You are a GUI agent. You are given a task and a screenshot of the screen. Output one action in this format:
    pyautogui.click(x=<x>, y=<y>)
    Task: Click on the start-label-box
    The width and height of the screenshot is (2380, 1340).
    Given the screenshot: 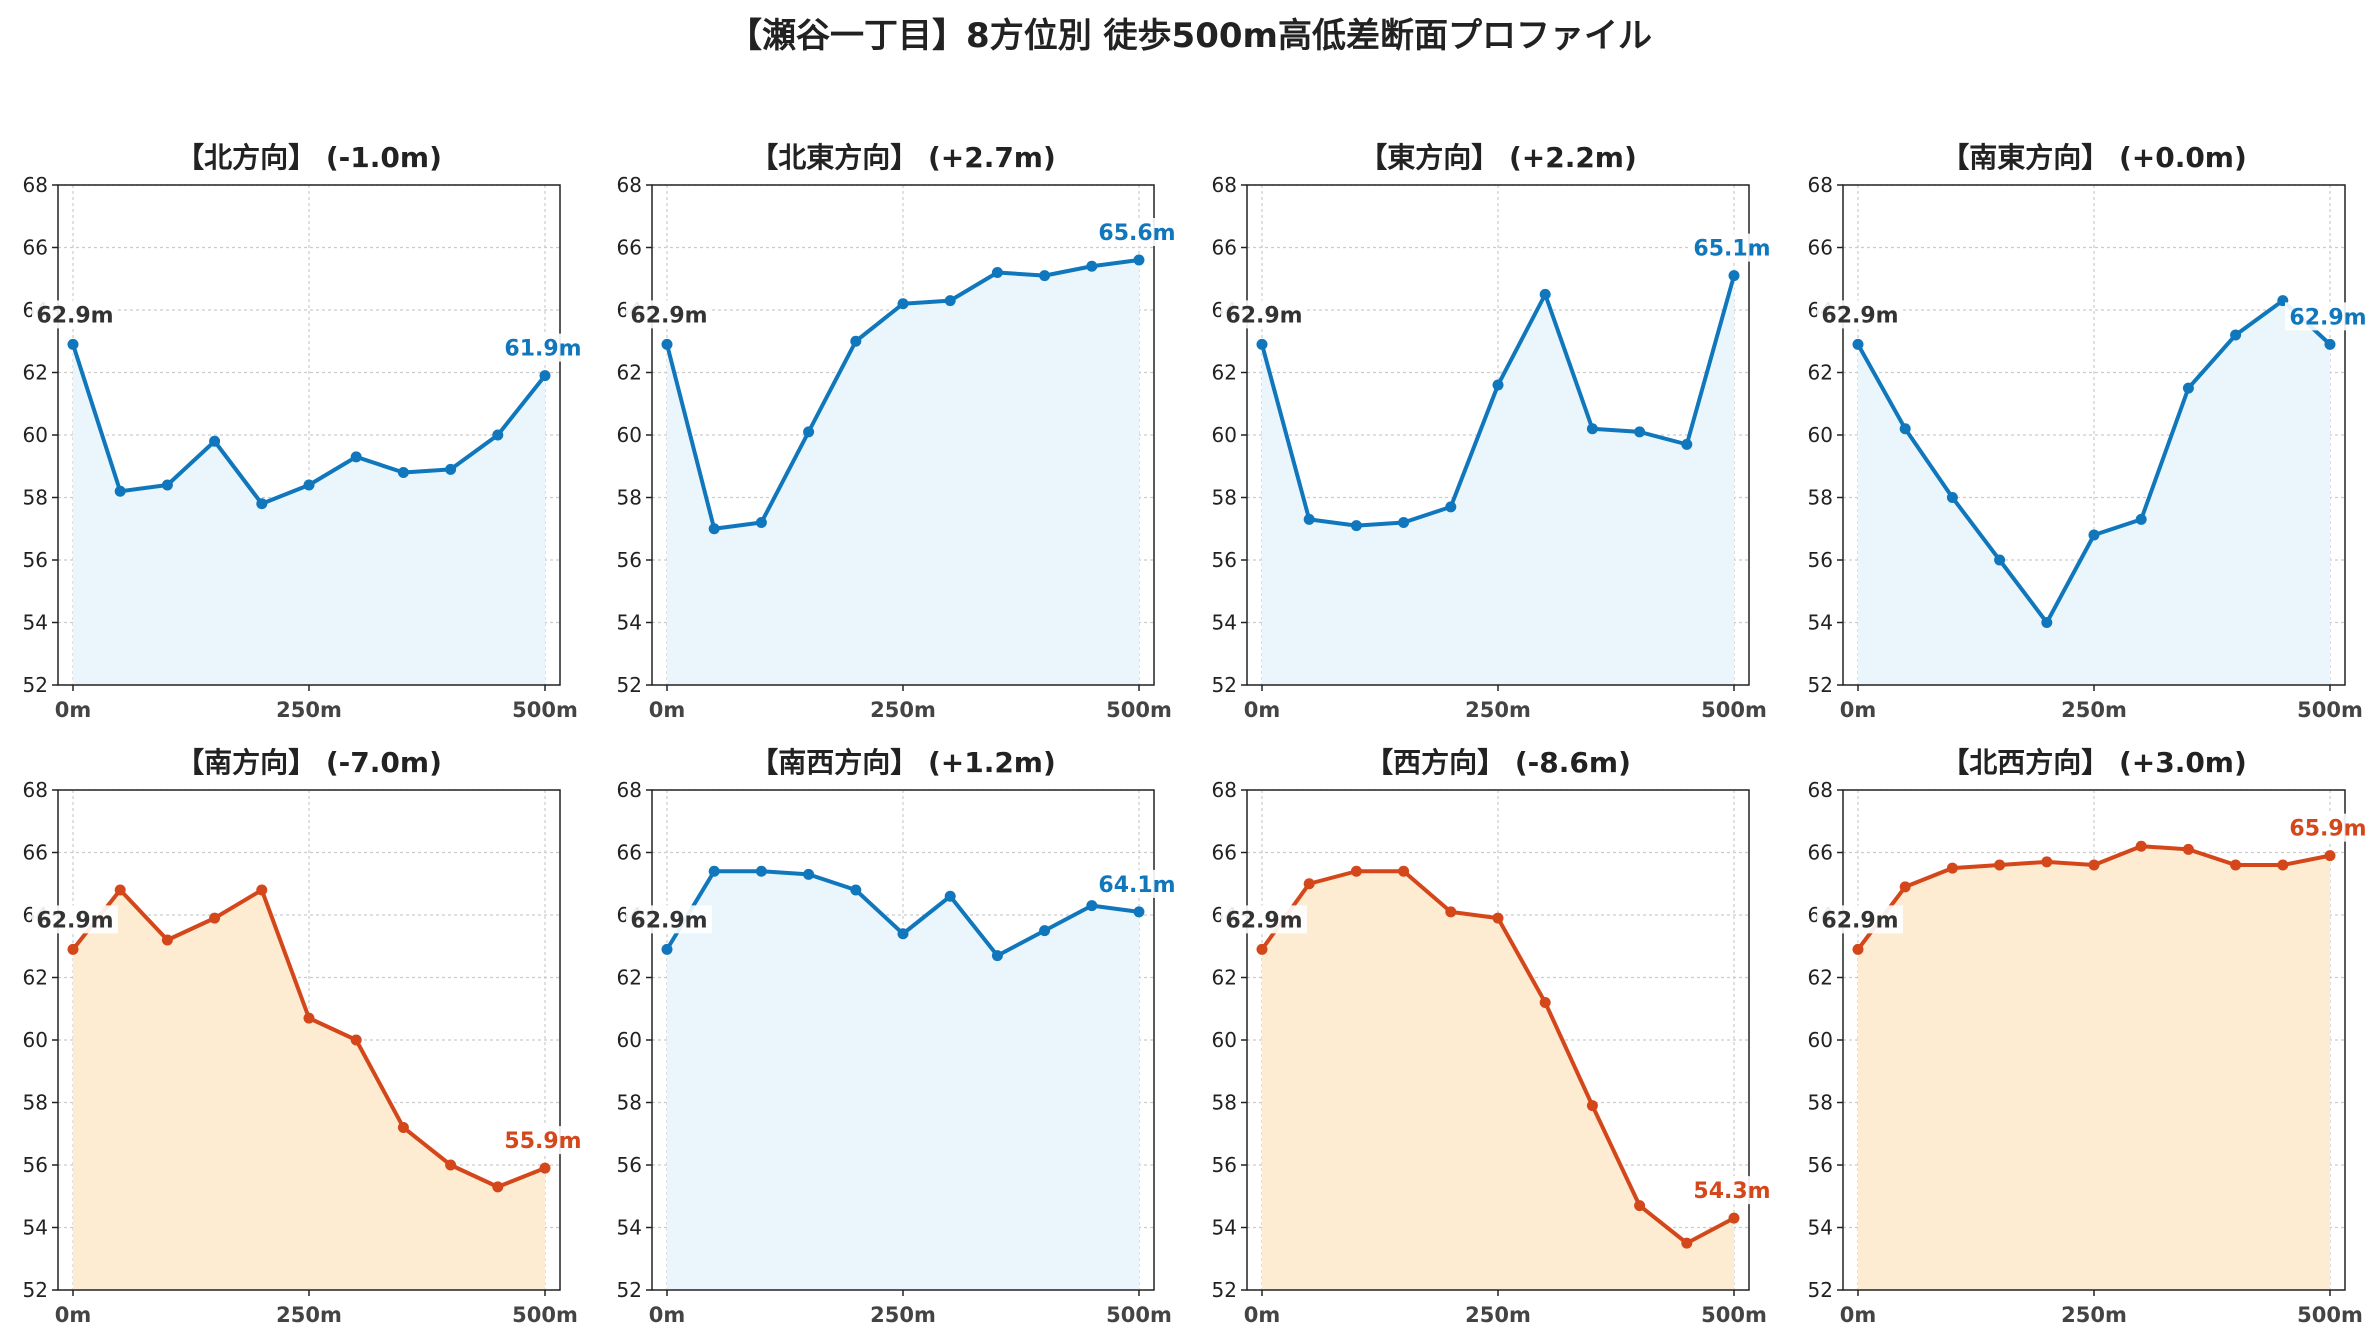 What is the action you would take?
    pyautogui.click(x=75, y=314)
    